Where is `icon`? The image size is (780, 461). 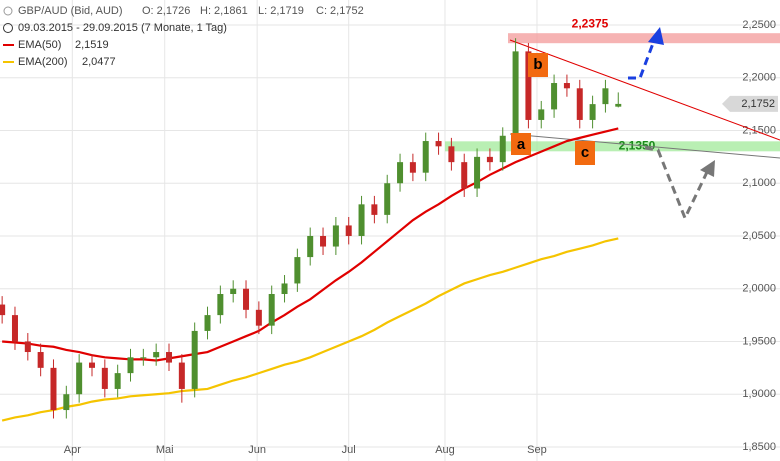 icon is located at coordinates (8, 11).